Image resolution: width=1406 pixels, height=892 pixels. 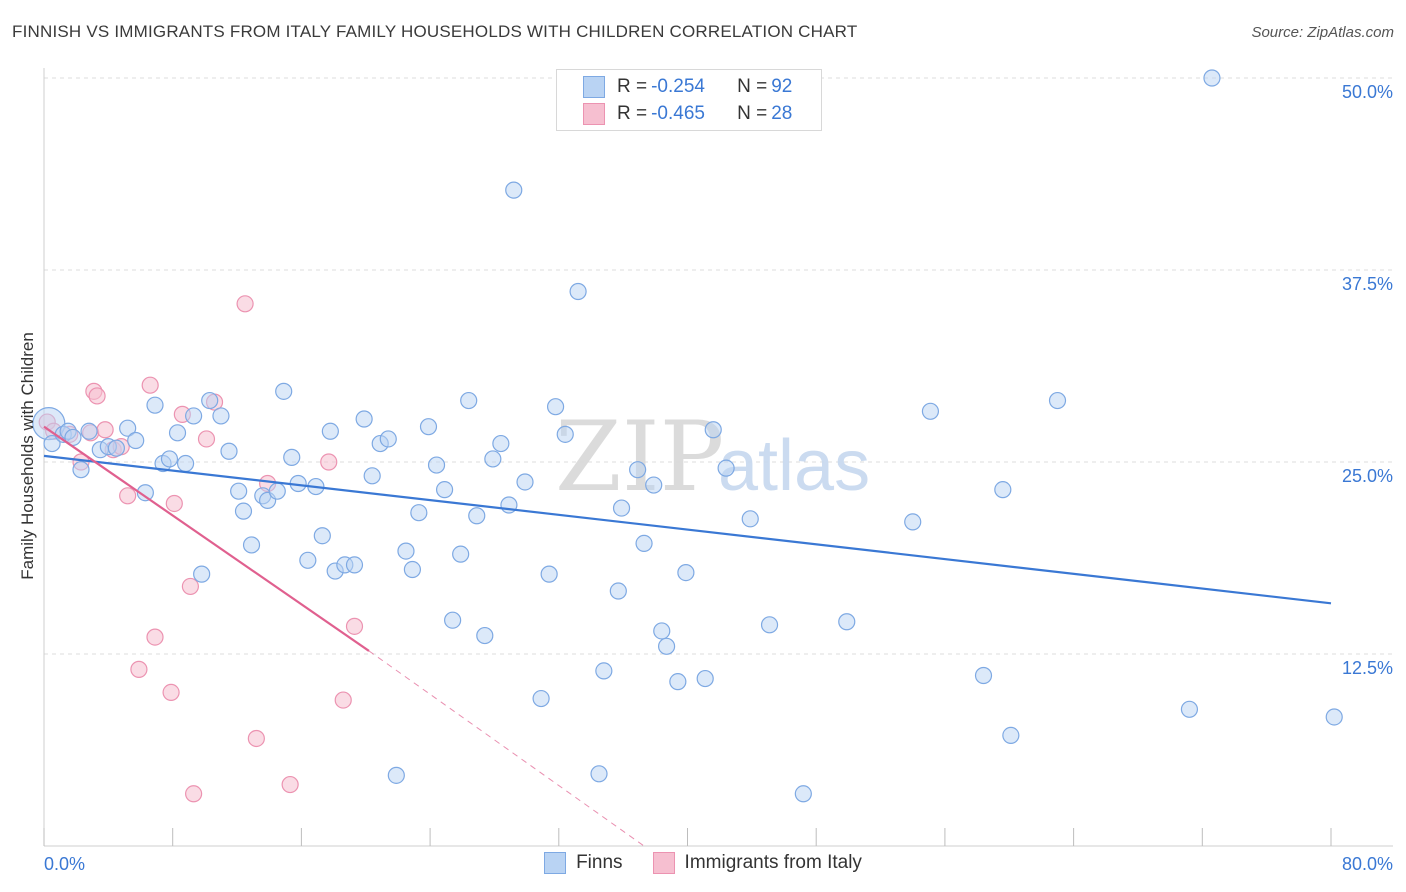 What do you see at coordinates (594, 114) in the screenshot?
I see `italy-swatch` at bounding box center [594, 114].